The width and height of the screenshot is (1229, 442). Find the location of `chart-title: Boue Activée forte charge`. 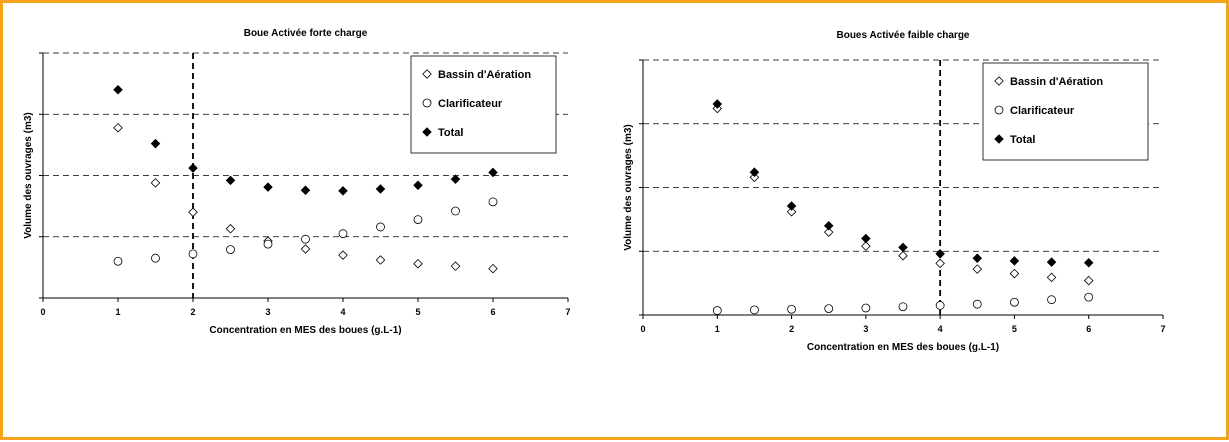

chart-title: Boue Activée forte charge is located at coordinates (306, 33).